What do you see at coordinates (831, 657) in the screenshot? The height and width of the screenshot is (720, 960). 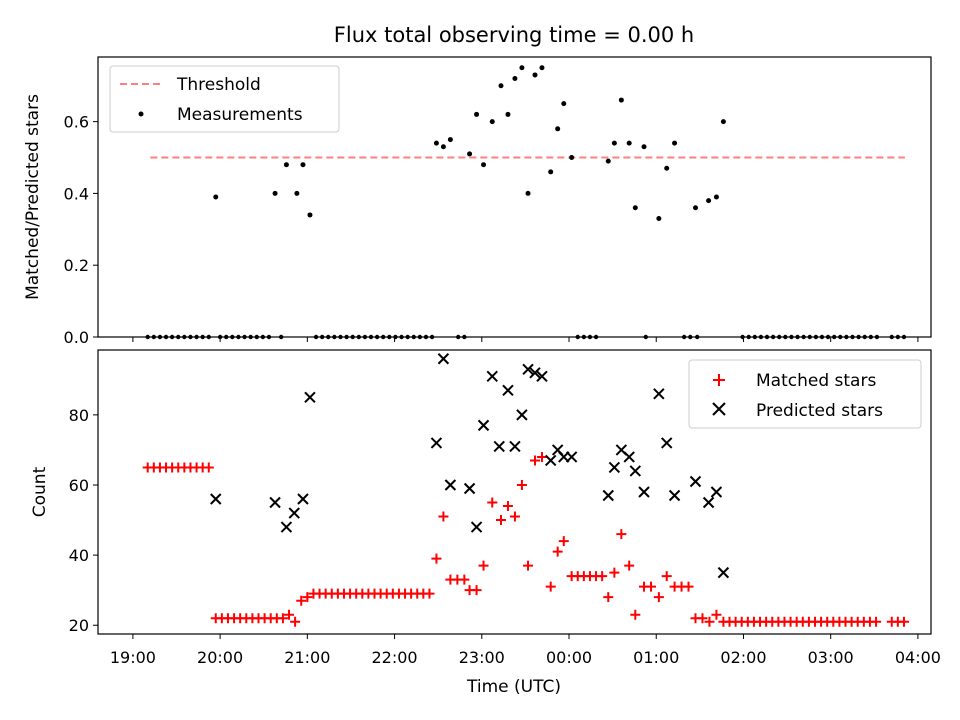 I see `count-x-tick-label: 03:00` at bounding box center [831, 657].